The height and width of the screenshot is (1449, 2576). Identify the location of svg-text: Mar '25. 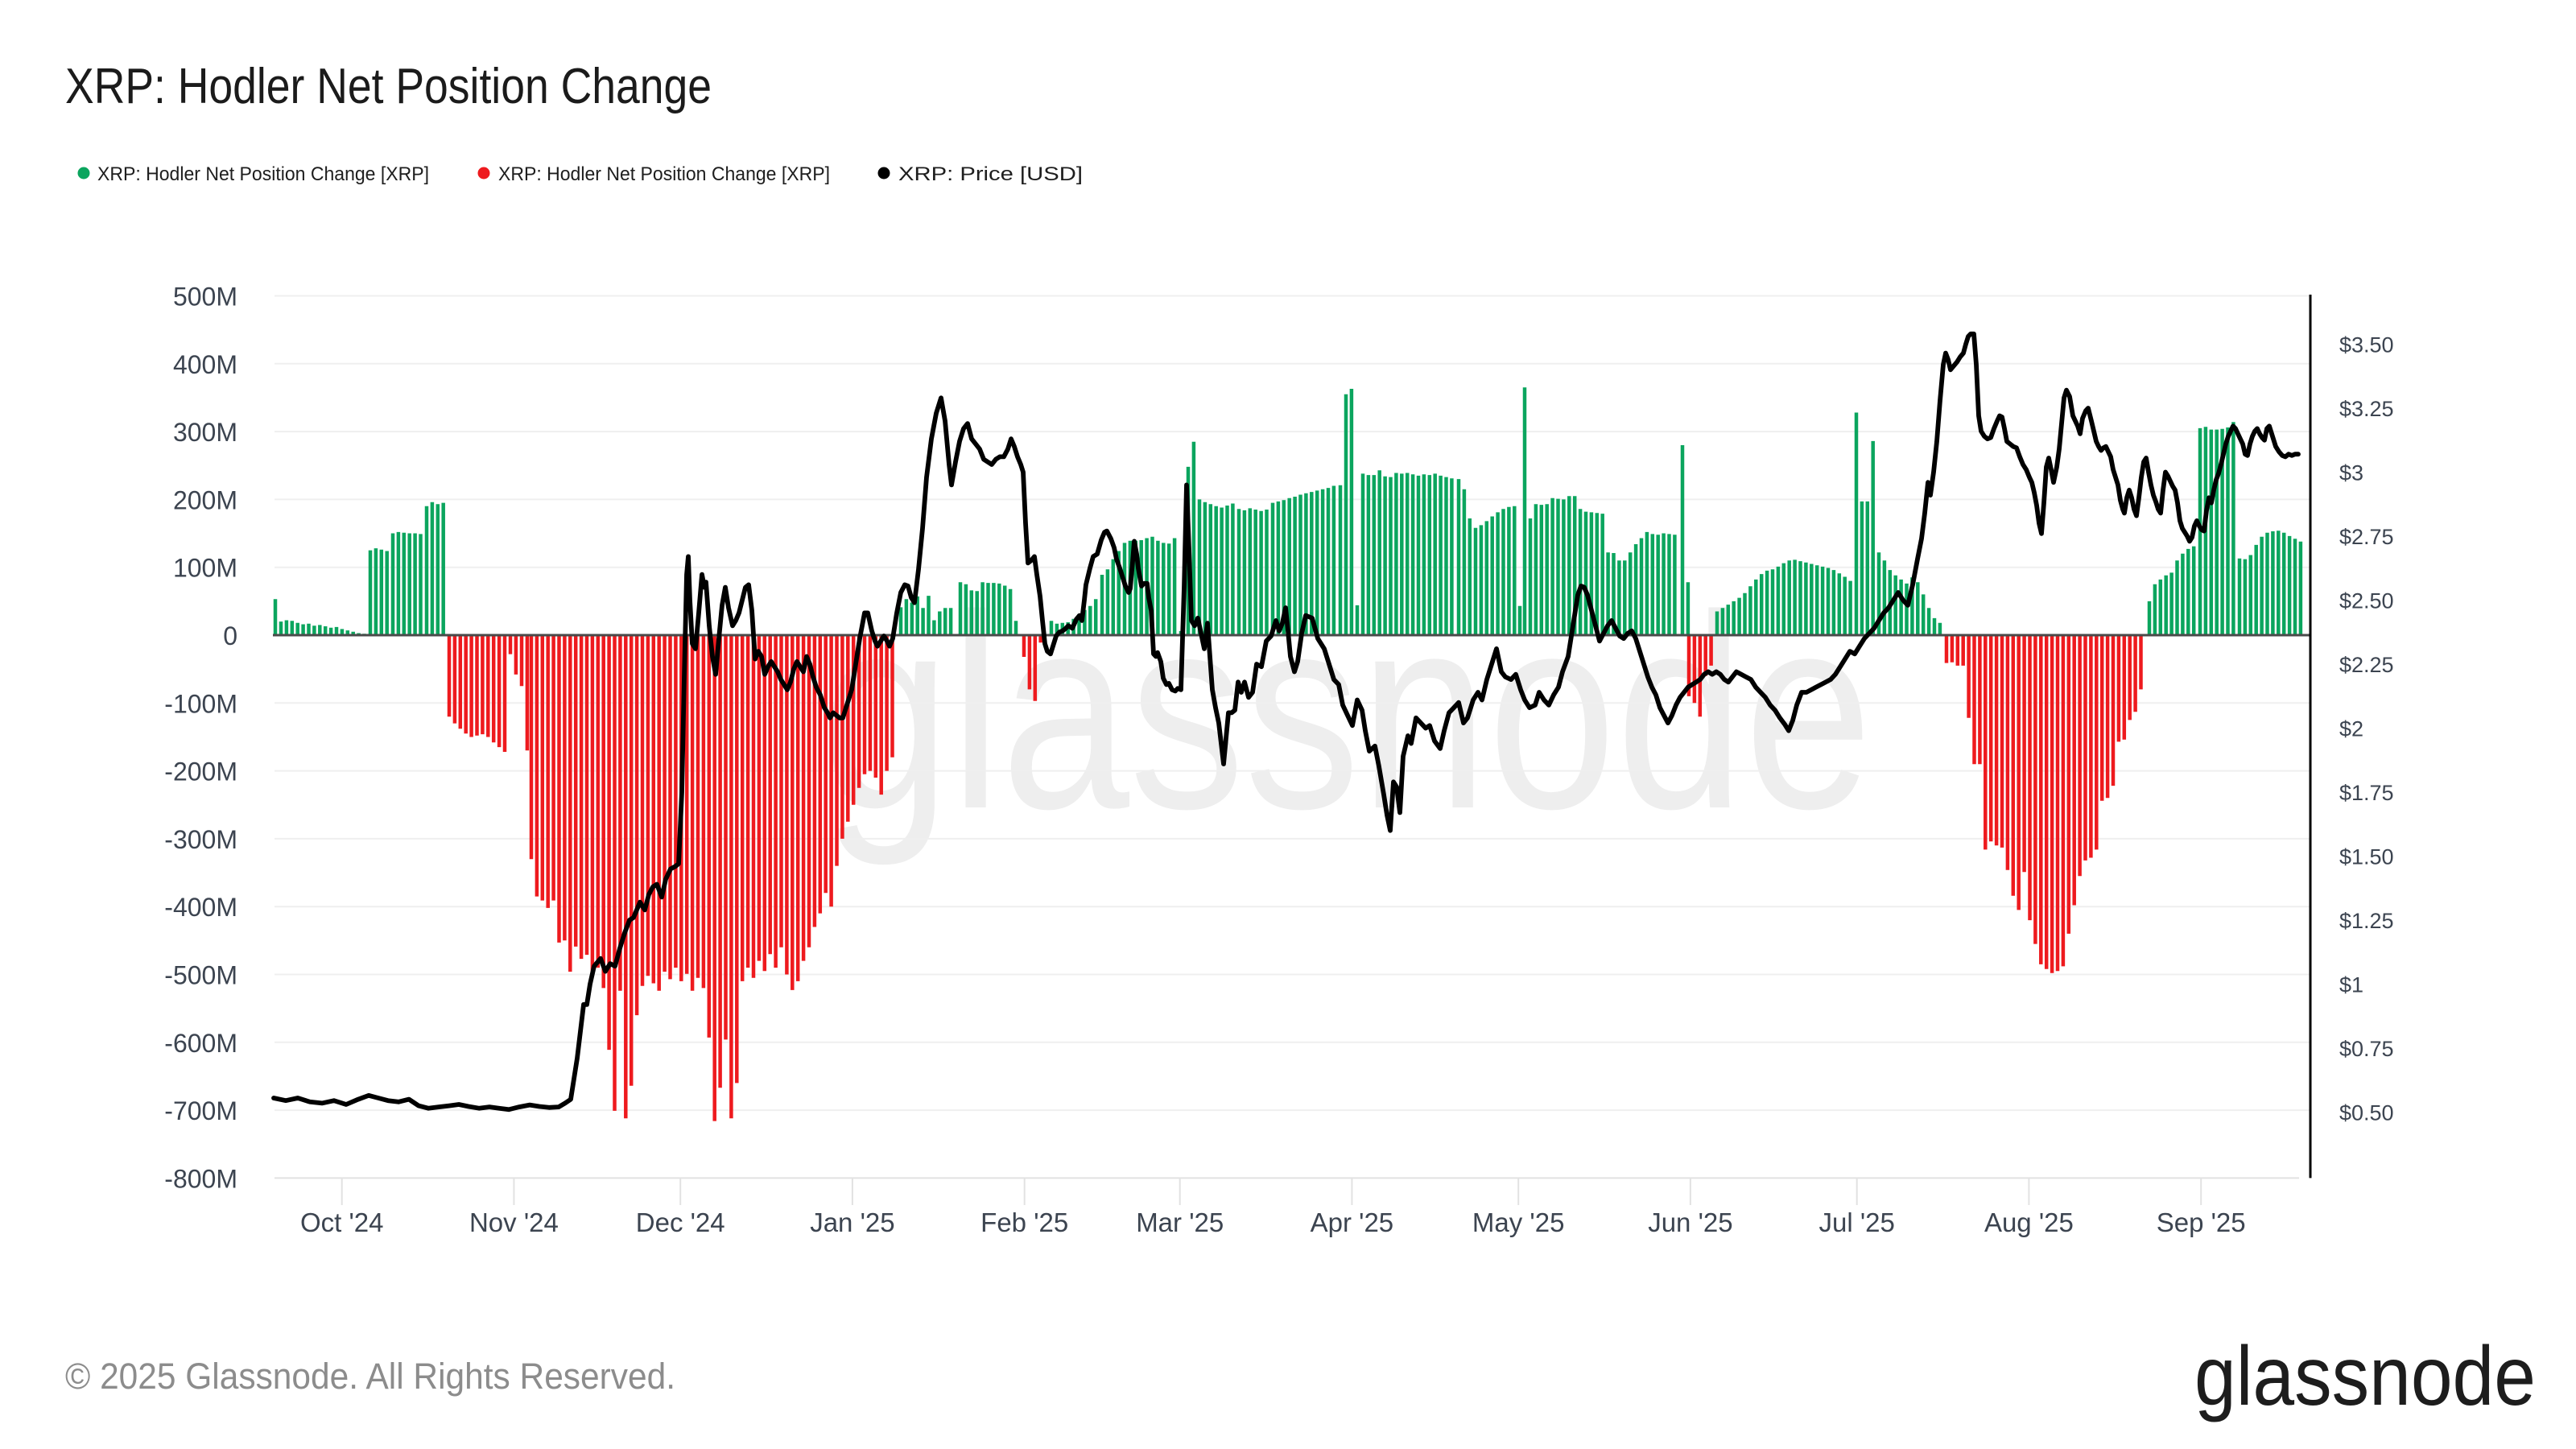
(1180, 1222).